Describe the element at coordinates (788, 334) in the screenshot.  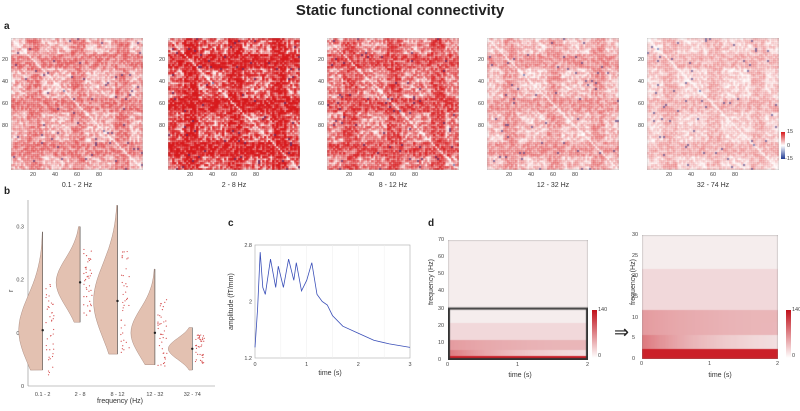
I see `panel-d-right-colorbar` at that location.